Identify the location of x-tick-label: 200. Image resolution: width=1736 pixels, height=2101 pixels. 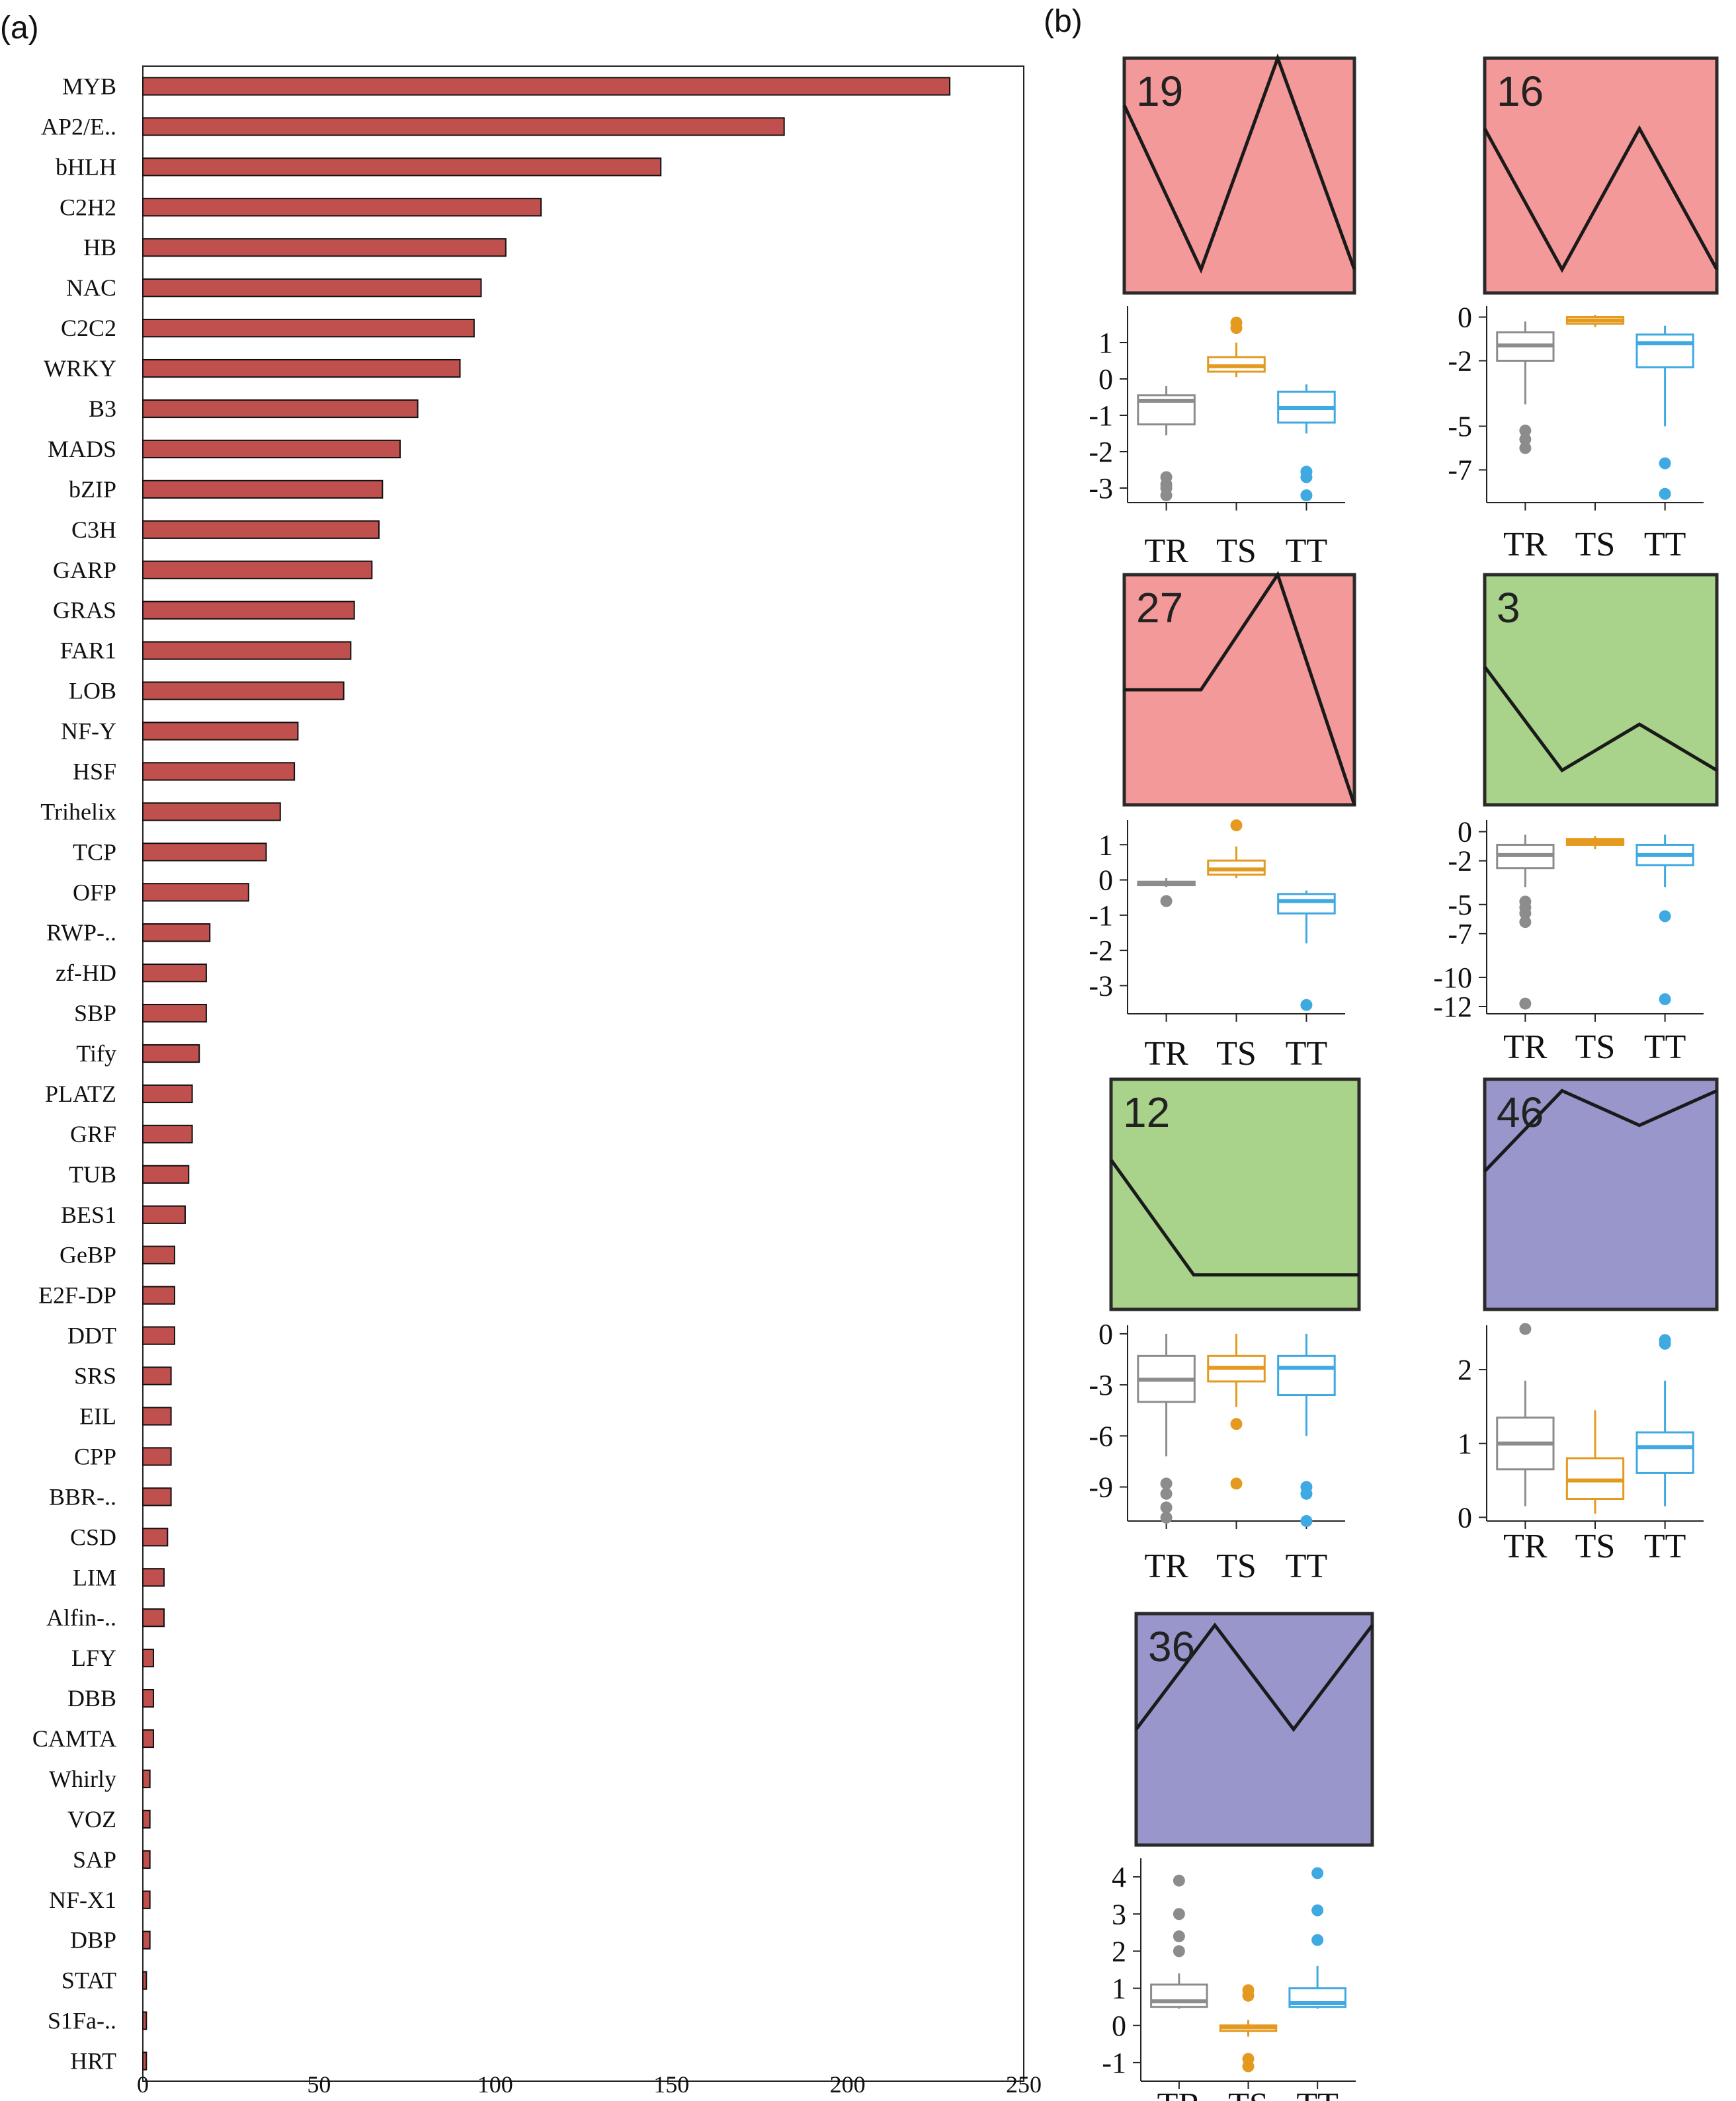
(848, 2084).